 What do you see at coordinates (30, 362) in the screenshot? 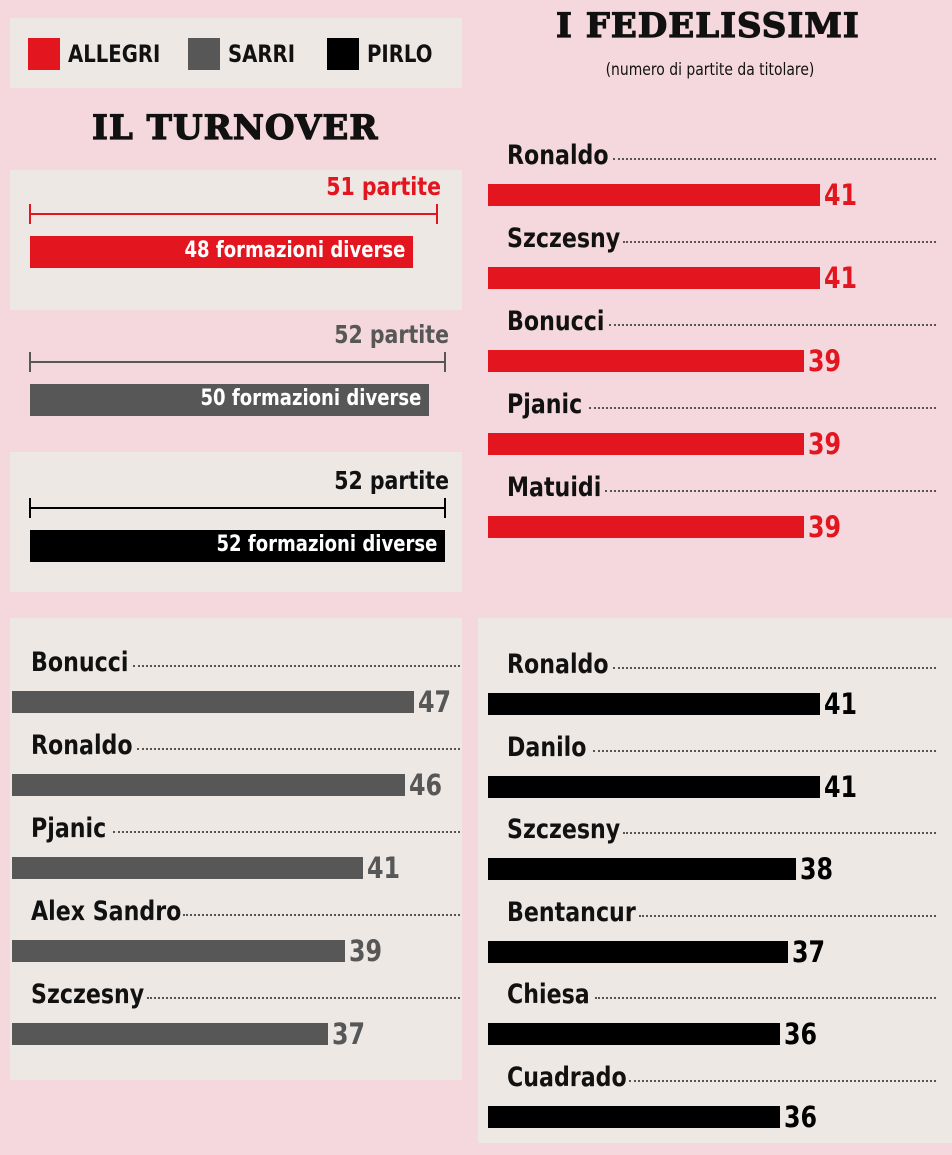
I see `turnover-tick-start-sarri` at bounding box center [30, 362].